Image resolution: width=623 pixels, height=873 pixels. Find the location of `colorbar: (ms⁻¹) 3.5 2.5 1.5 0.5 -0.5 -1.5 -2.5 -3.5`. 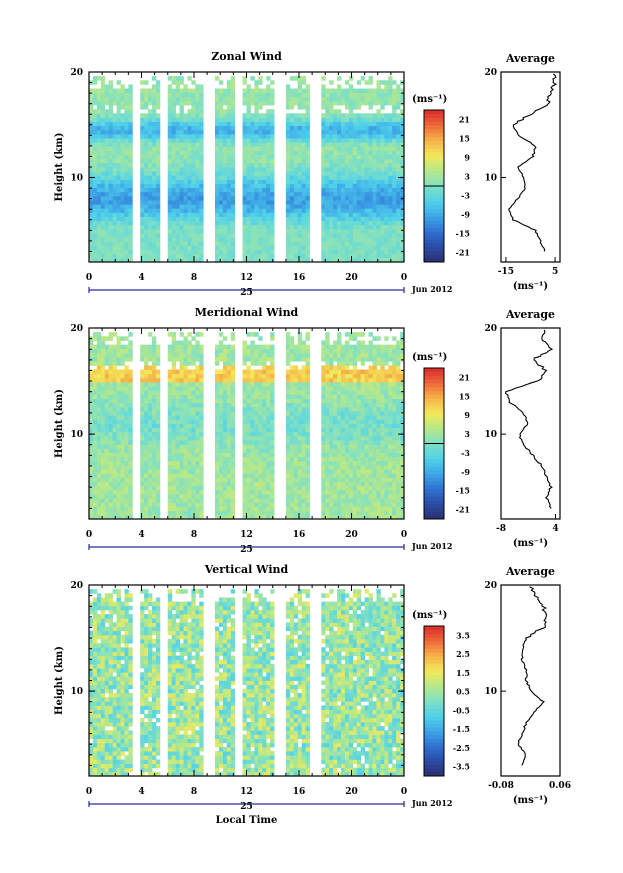

colorbar: (ms⁻¹) 3.5 2.5 1.5 0.5 -0.5 -1.5 -2.5 -3.5 is located at coordinates (441, 693).